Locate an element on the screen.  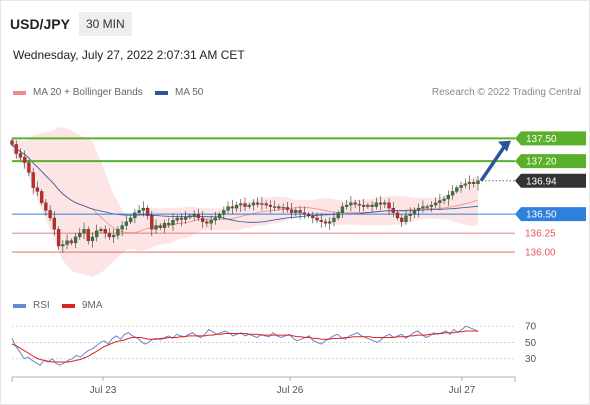
copyright-text: Research © 2022 Trading Central is located at coordinates (506, 92).